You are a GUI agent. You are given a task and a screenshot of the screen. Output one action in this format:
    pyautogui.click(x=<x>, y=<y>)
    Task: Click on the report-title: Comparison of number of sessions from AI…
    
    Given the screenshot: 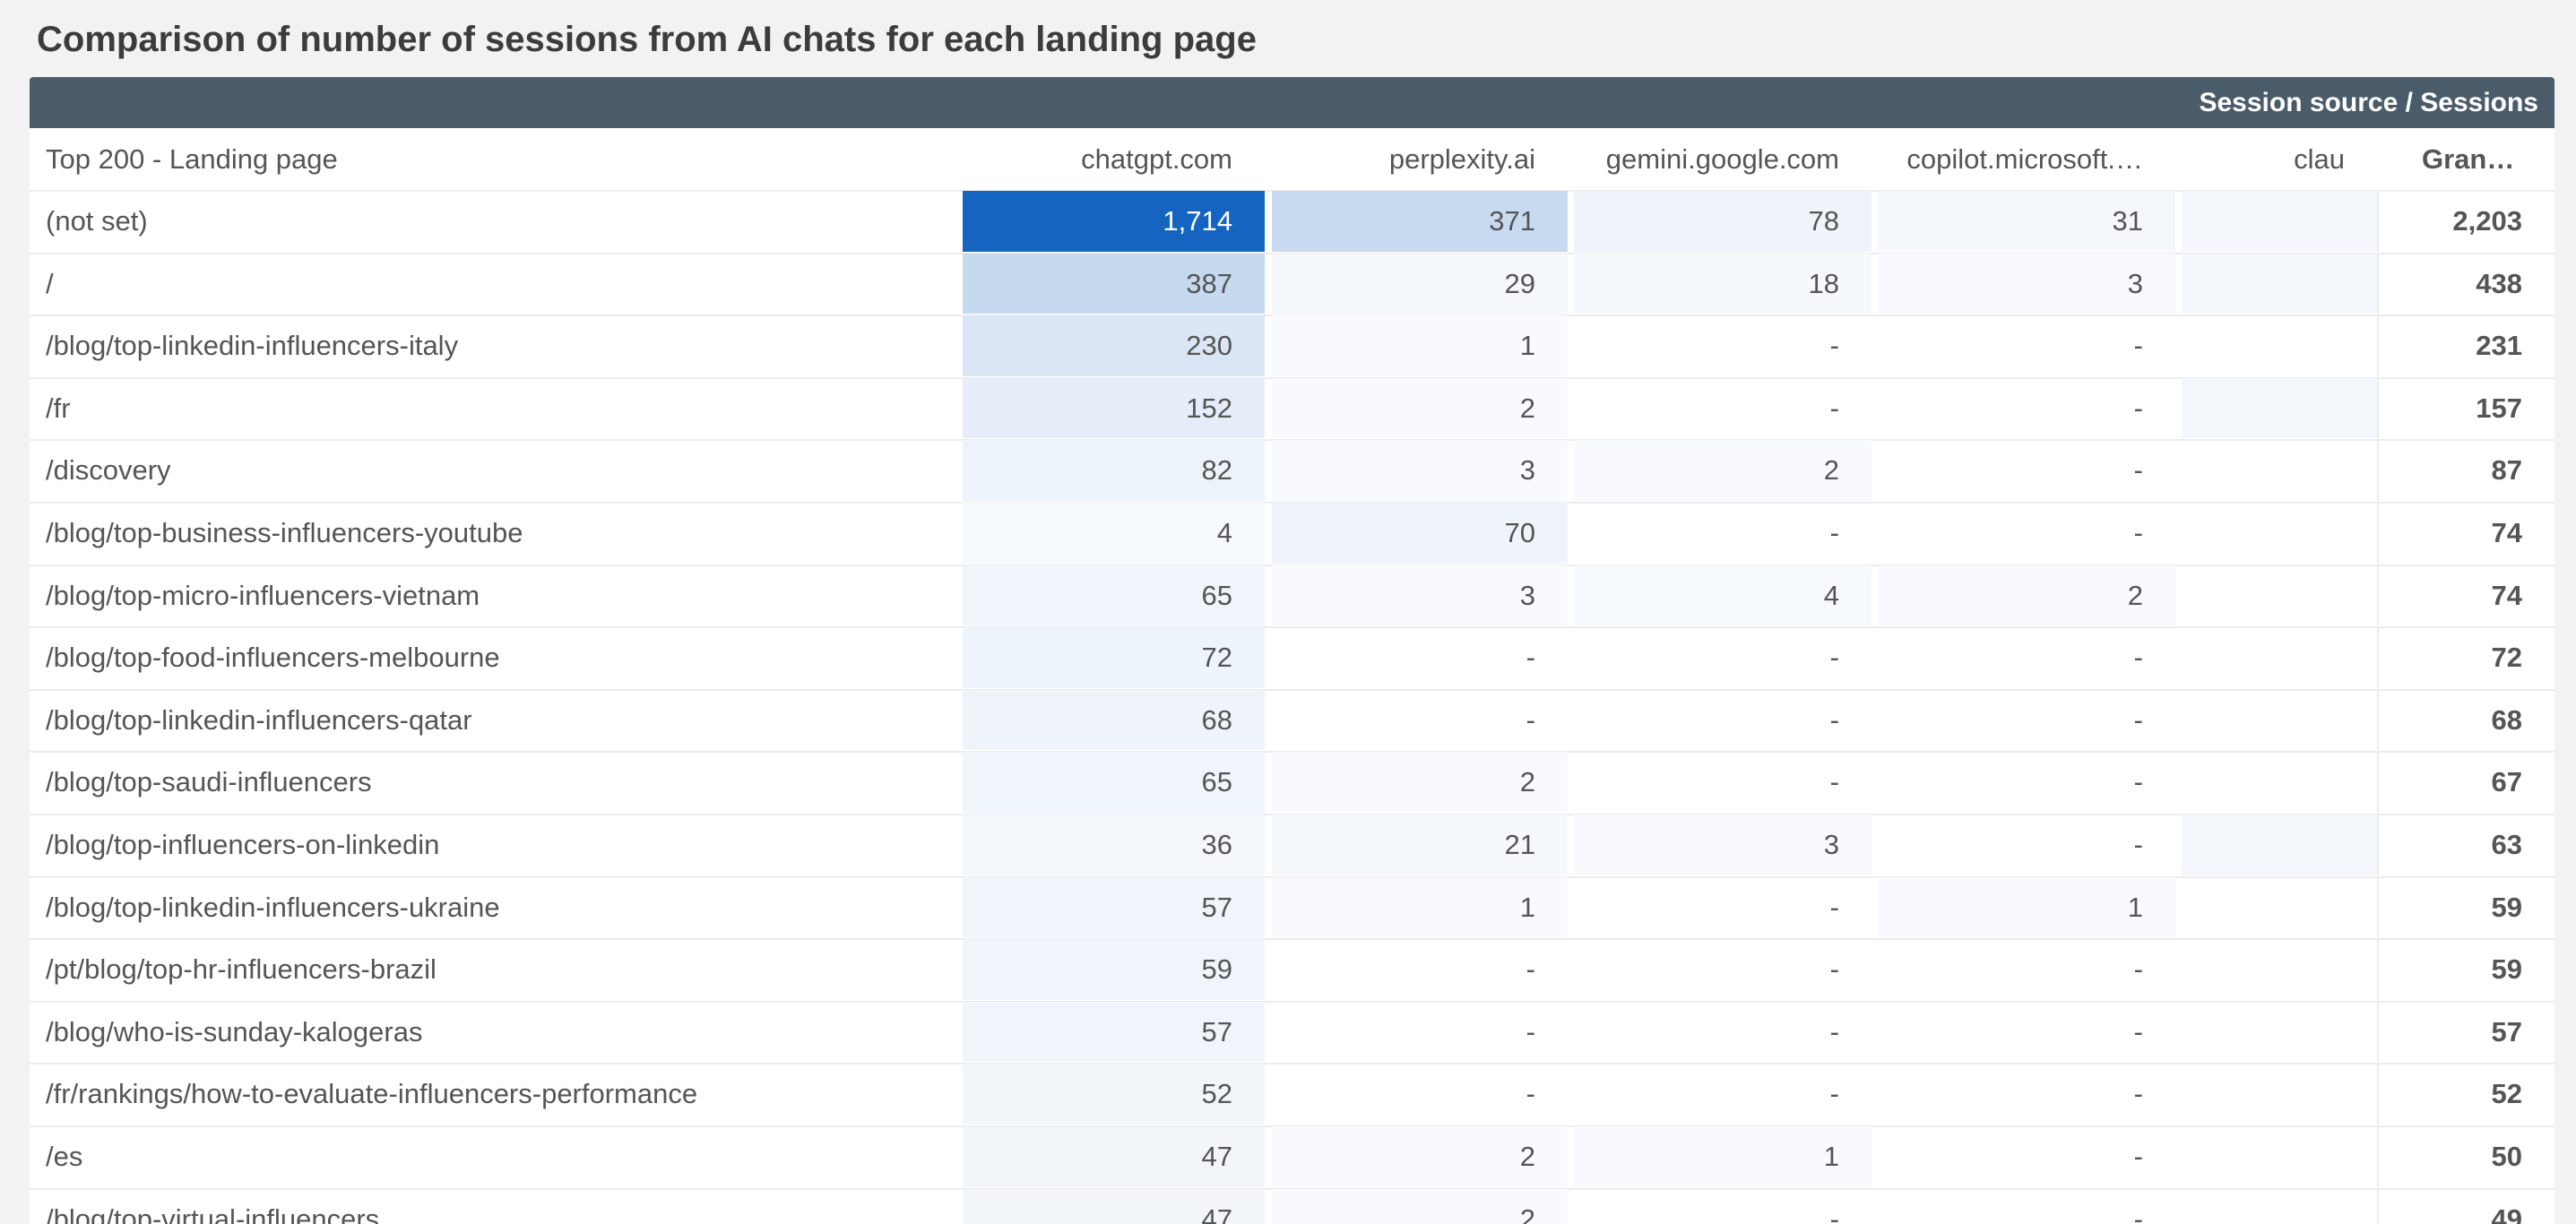 What is the action you would take?
    pyautogui.click(x=647, y=39)
    